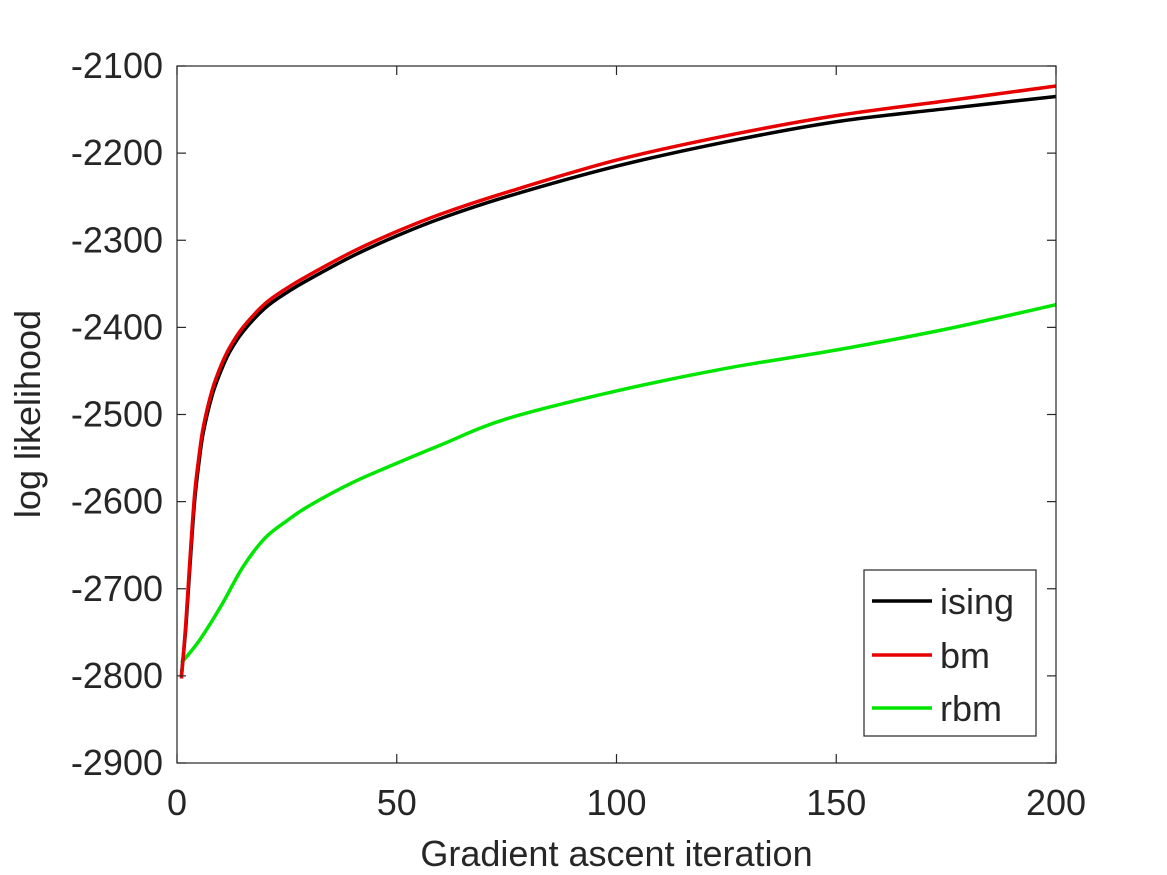 This screenshot has height=875, width=1167. What do you see at coordinates (117, 65) in the screenshot?
I see `y-tick-label: -2100` at bounding box center [117, 65].